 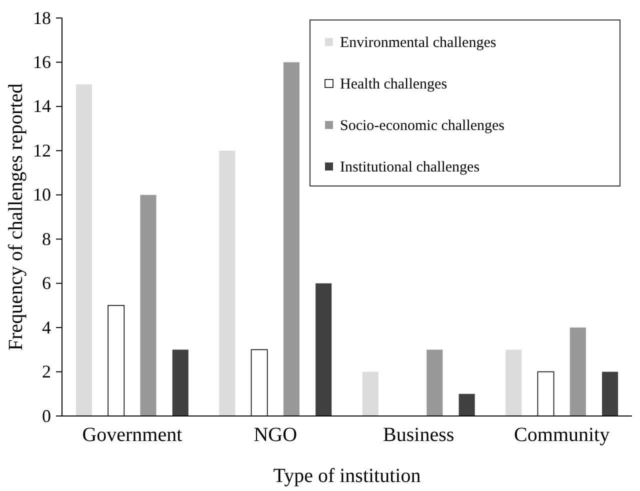 I want to click on legend-label: Health challenges, so click(x=394, y=84).